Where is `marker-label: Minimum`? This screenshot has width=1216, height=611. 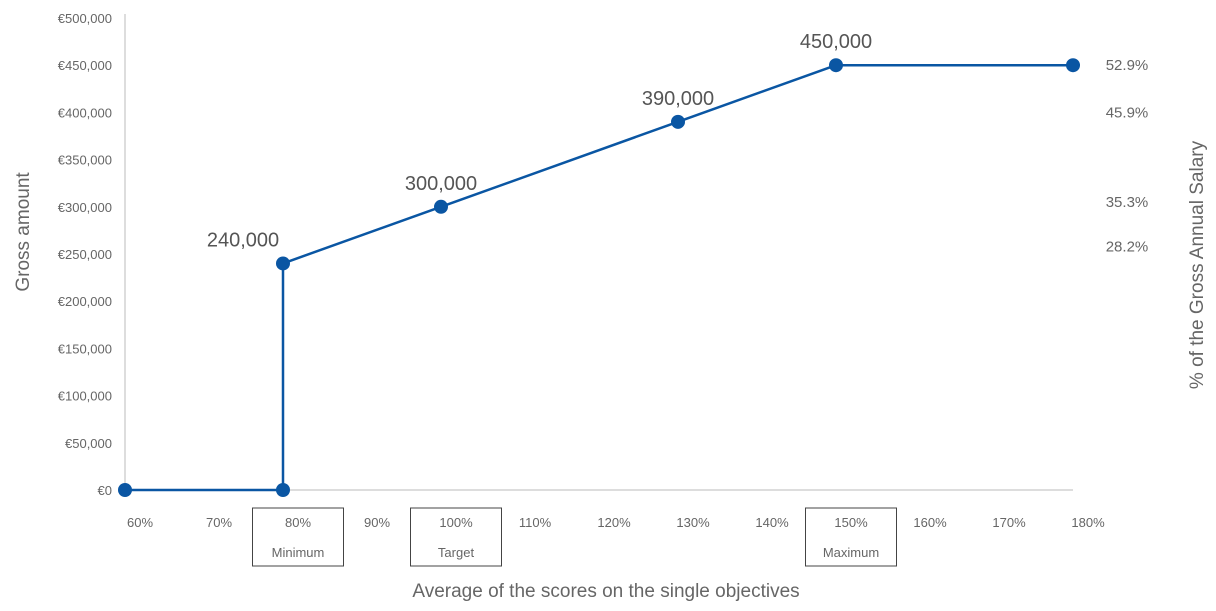 marker-label: Minimum is located at coordinates (298, 552).